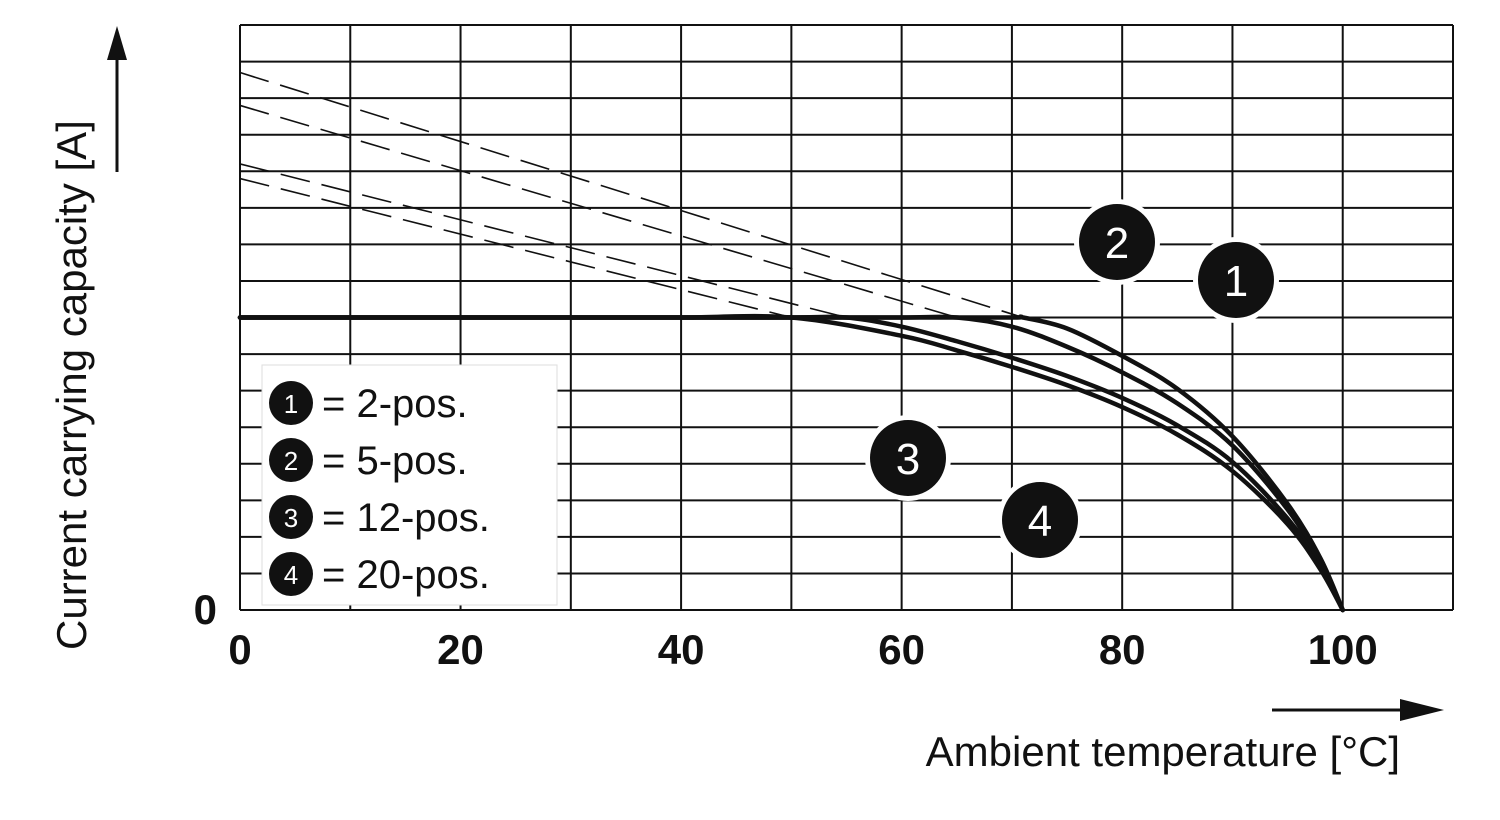 The image size is (1500, 820). I want to click on series-3-dashed-extension, so click(543, 241).